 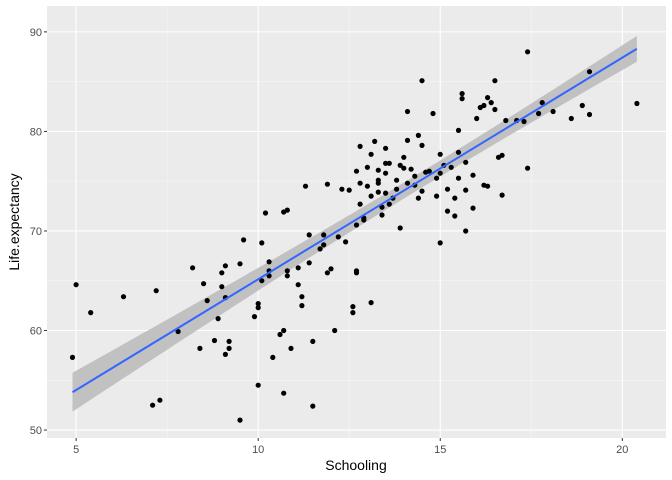 I want to click on x-tick-label: 5, so click(x=76, y=450).